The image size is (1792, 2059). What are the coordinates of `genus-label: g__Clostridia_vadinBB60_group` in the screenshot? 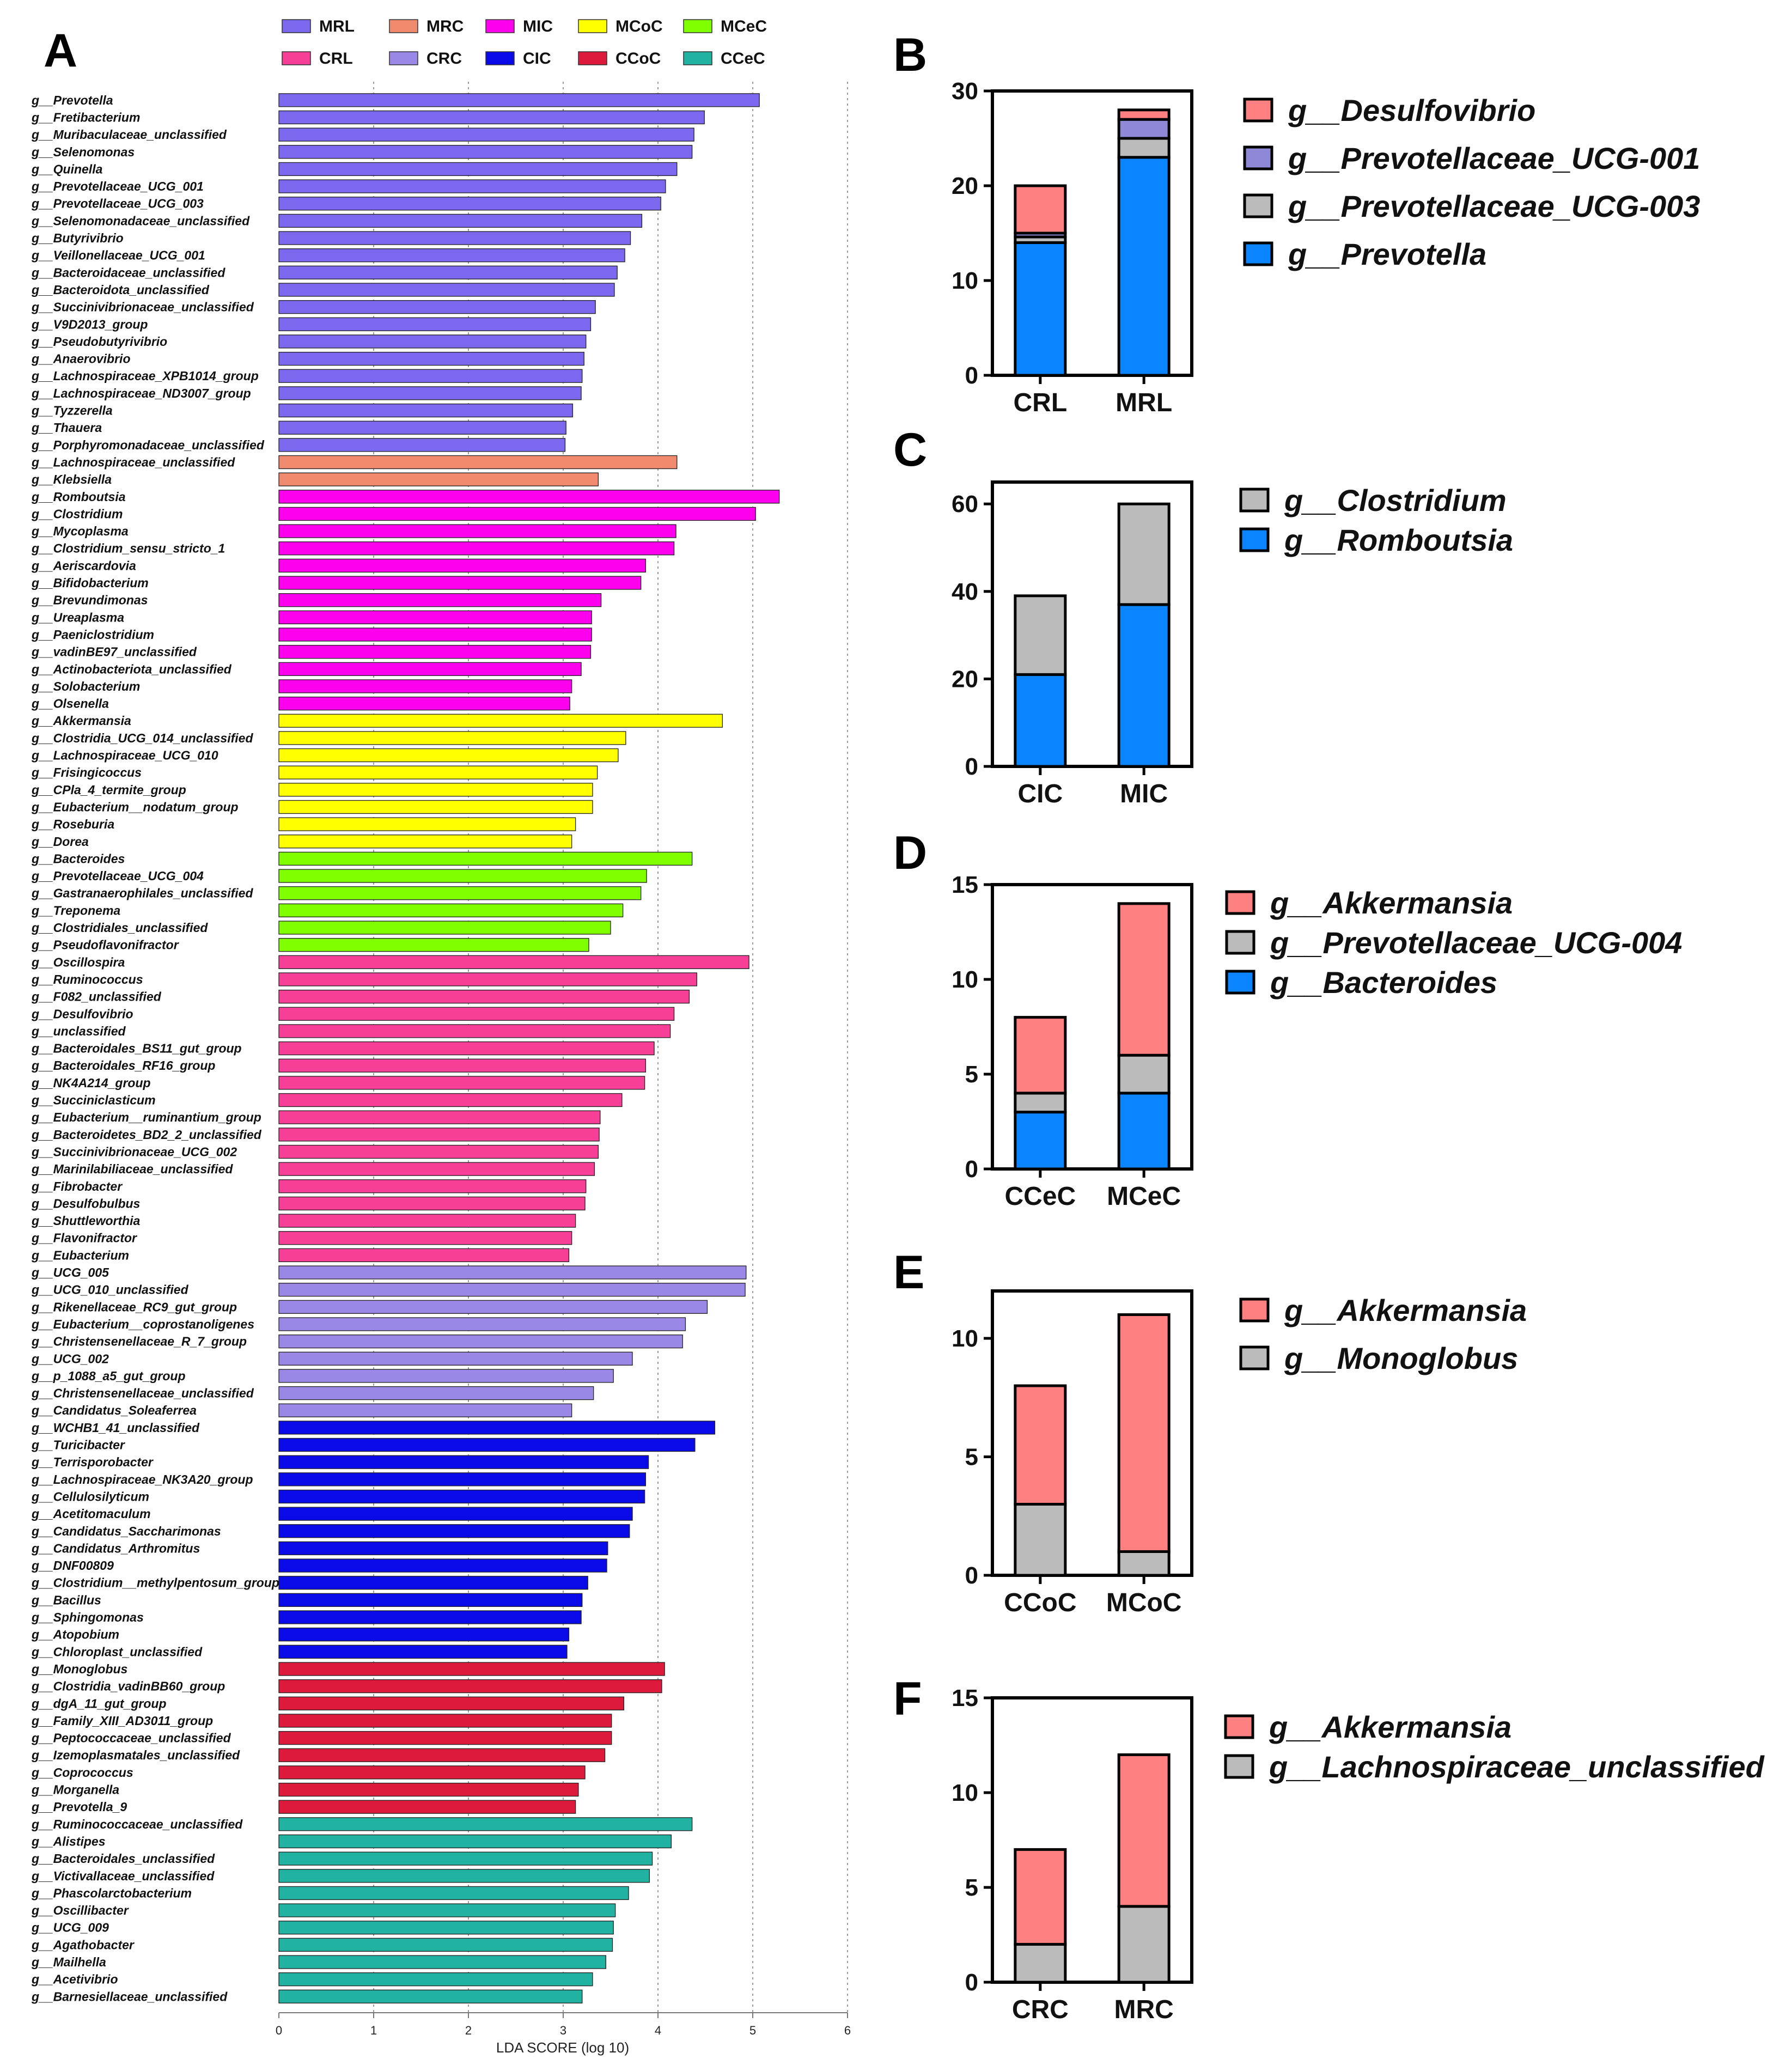 It's located at (128, 1686).